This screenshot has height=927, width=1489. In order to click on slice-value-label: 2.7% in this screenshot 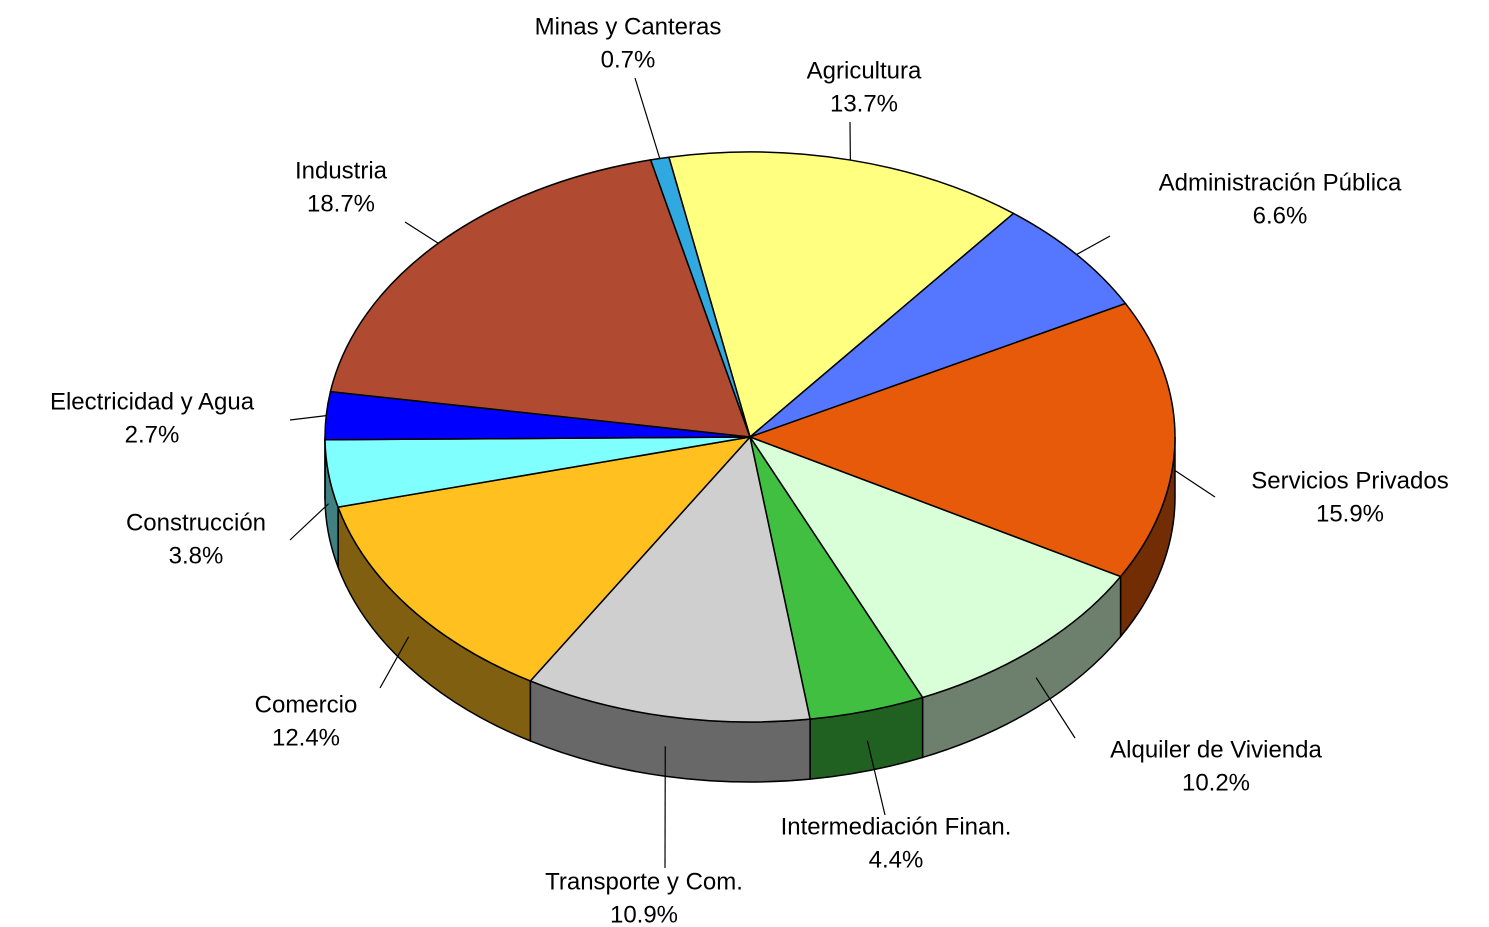, I will do `click(152, 434)`.